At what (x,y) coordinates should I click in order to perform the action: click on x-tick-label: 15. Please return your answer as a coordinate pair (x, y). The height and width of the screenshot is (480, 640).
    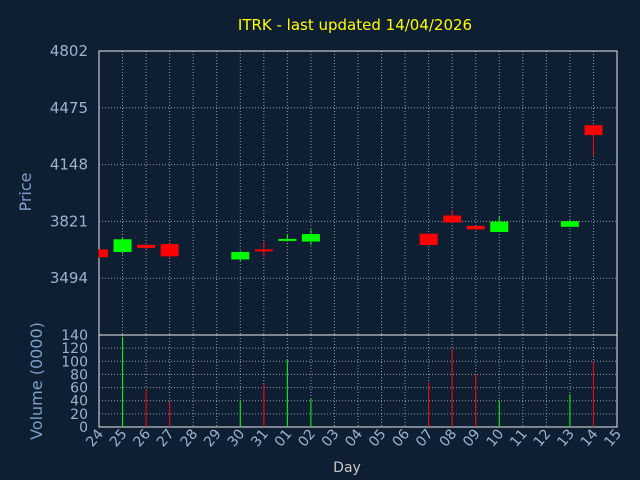
    Looking at the image, I should click on (613, 438).